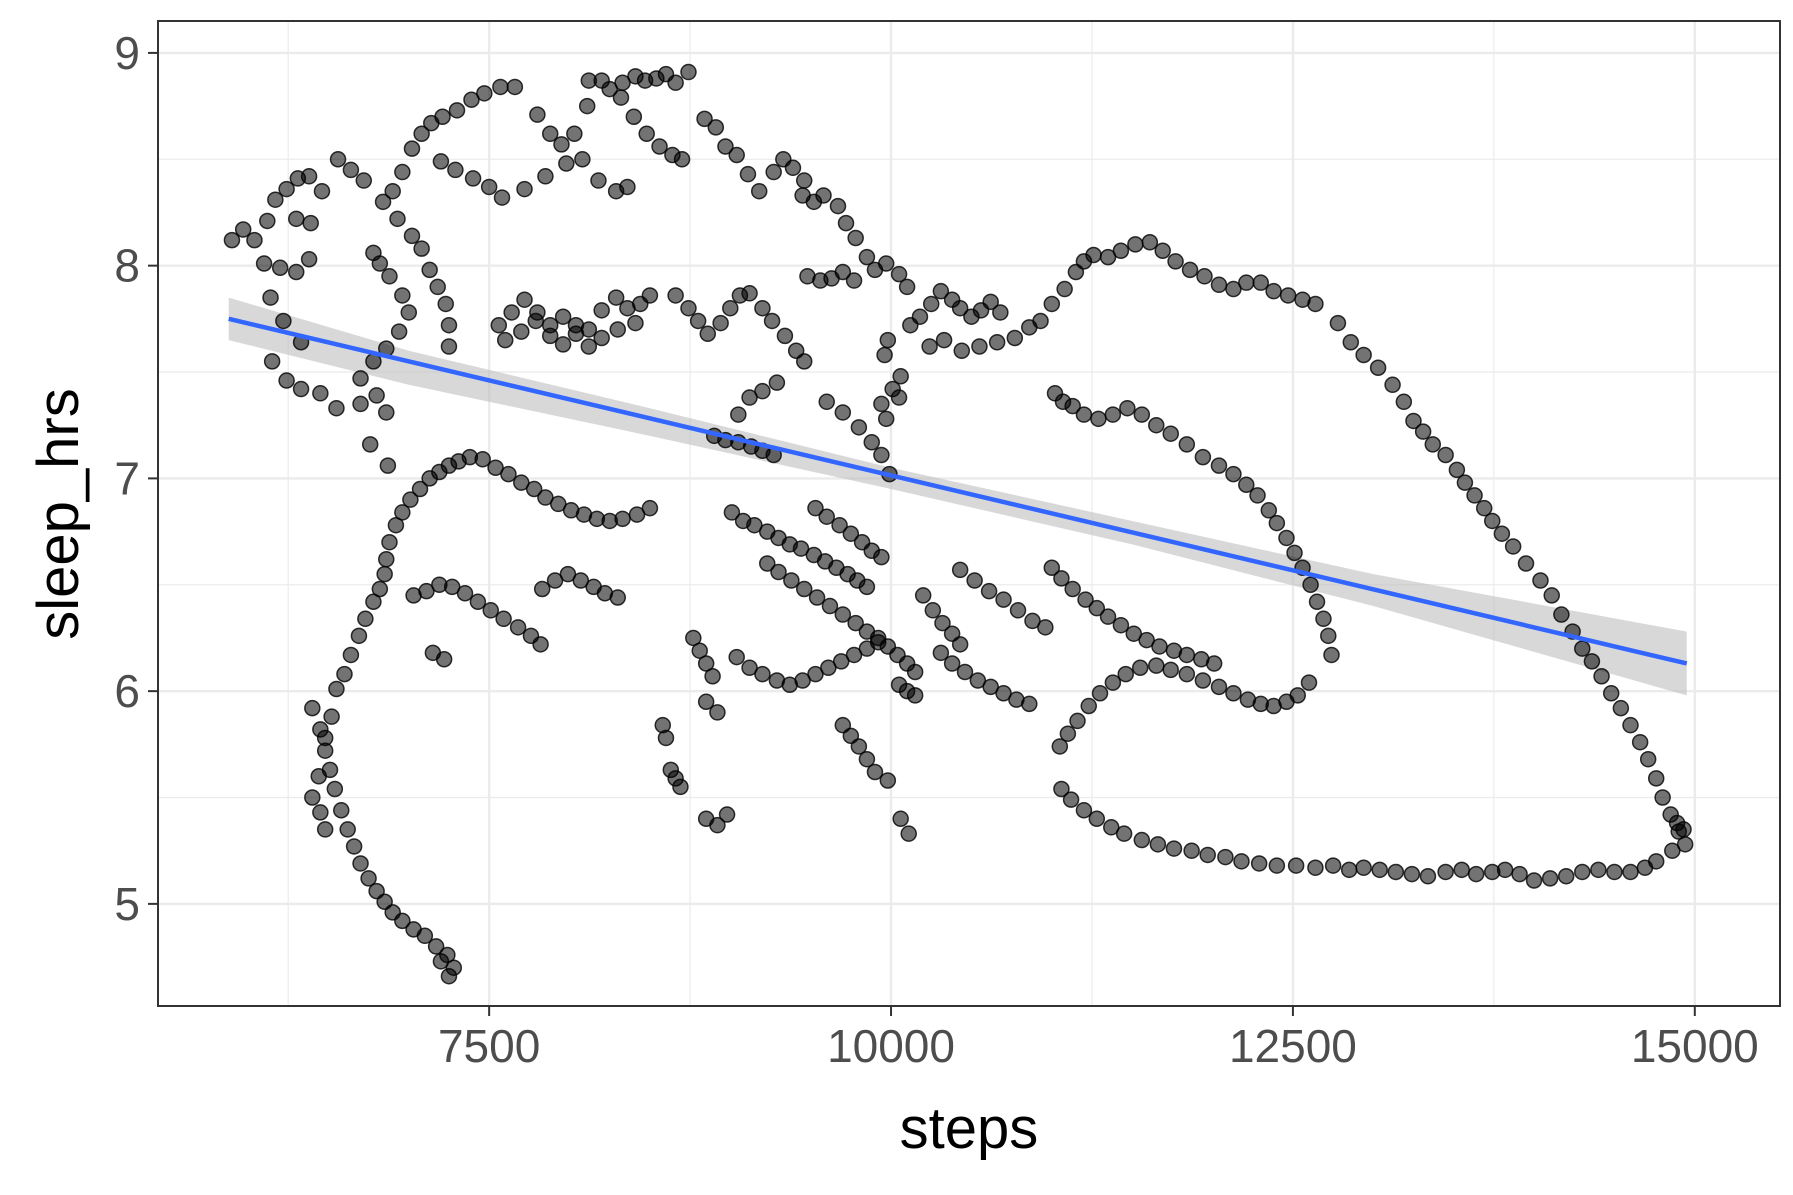 The image size is (1793, 1195). I want to click on y-tick-label: 5, so click(127, 904).